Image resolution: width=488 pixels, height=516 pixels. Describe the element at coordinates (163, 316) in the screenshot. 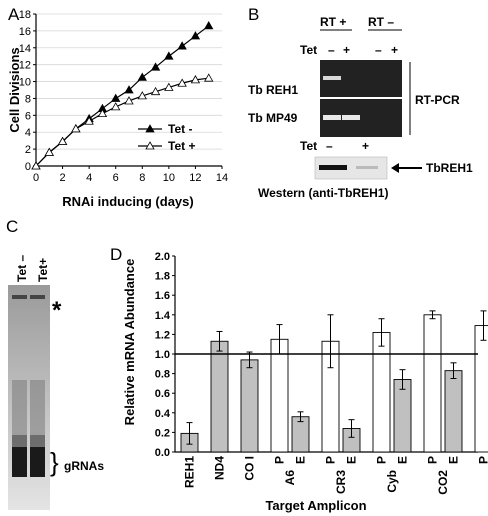

I see `y-tick-label: 1.4` at that location.